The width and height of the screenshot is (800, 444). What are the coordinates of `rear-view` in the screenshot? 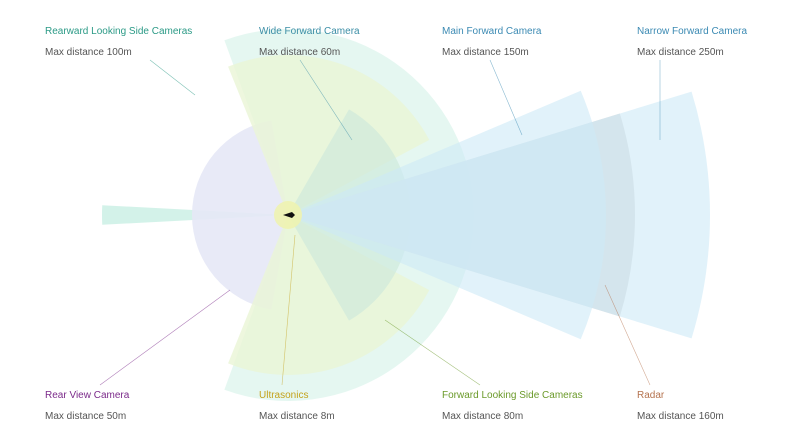 It's located at (240, 215).